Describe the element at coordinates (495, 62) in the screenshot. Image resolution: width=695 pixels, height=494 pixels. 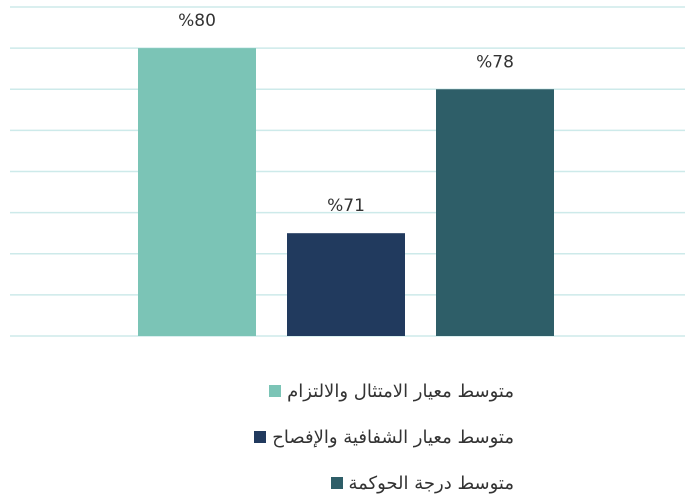
I see `data-label: %78` at that location.